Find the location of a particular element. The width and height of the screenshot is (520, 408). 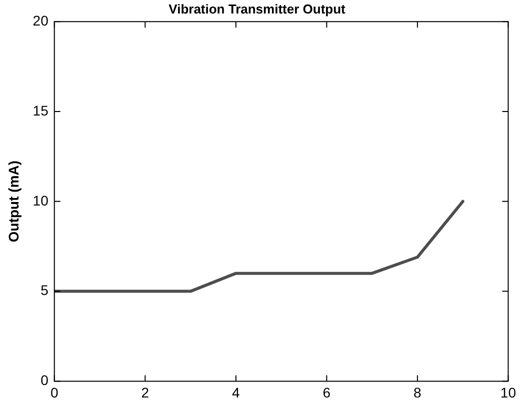

x-tick-label: 2 is located at coordinates (145, 392).